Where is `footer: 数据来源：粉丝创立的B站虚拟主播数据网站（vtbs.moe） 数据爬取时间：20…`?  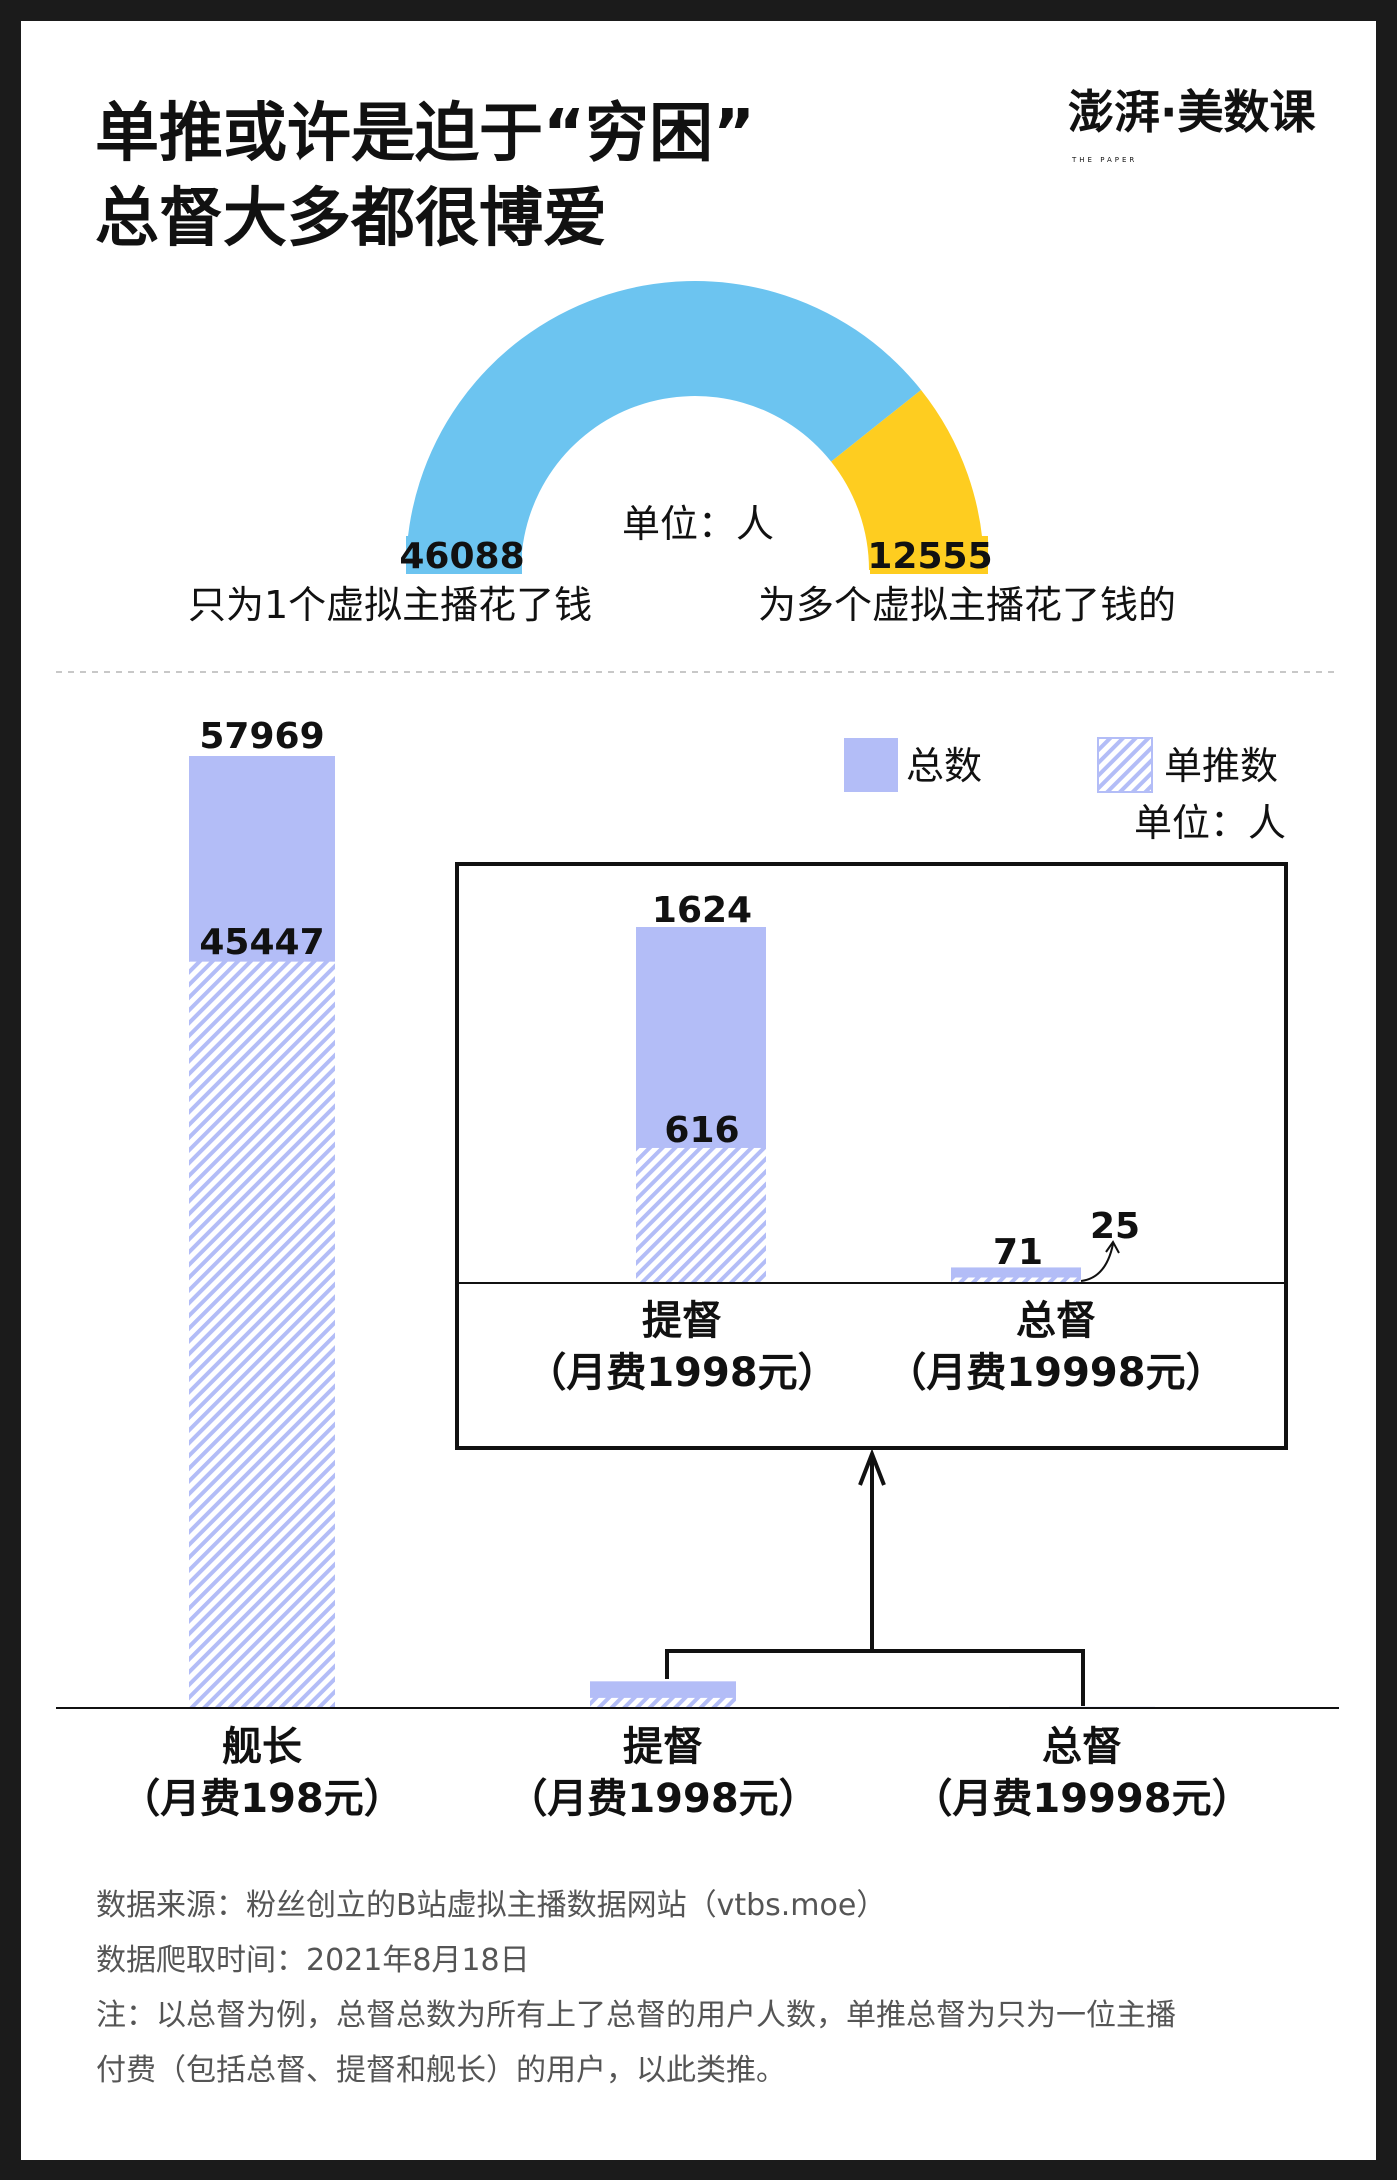
footer: 数据来源：粉丝创立的B站虚拟主播数据网站（vtbs.moe） 数据爬取时间：20… is located at coordinates (636, 1988).